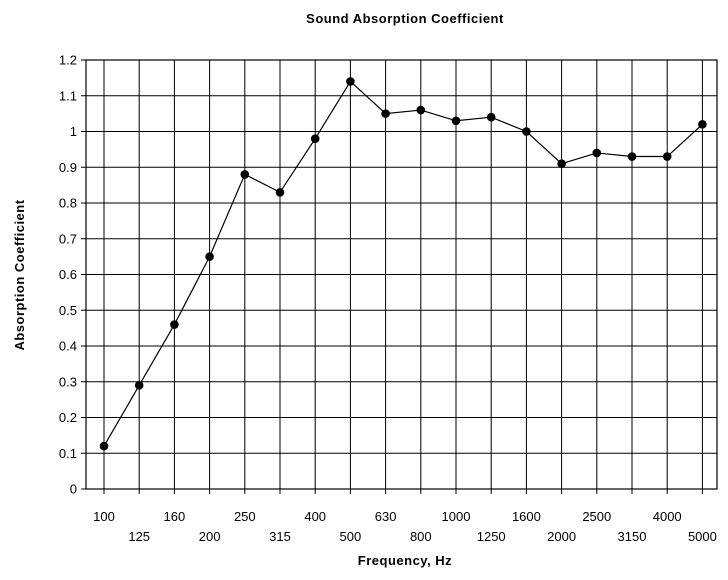 The height and width of the screenshot is (580, 728). Describe the element at coordinates (456, 516) in the screenshot. I see `x-tick-label: 1000` at that location.